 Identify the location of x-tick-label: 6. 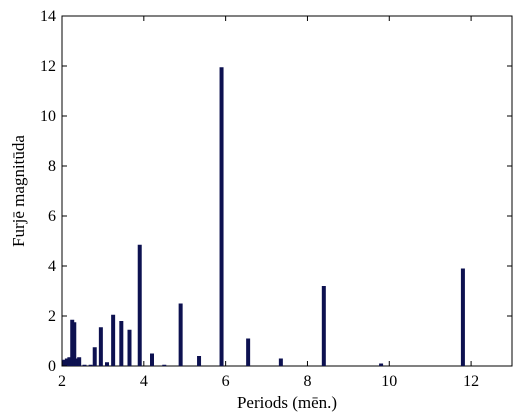
(226, 381).